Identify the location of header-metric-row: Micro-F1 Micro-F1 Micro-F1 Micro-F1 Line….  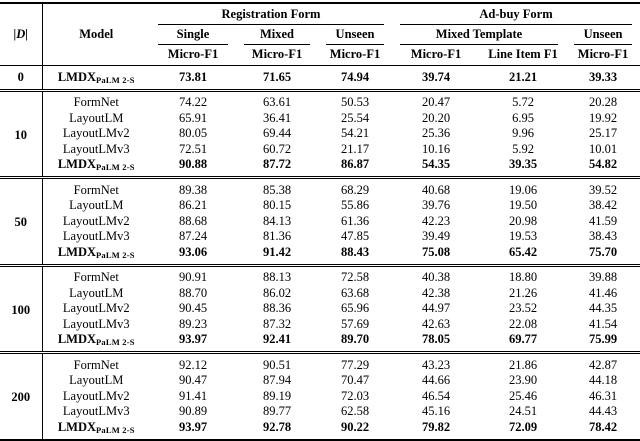
(320, 55).